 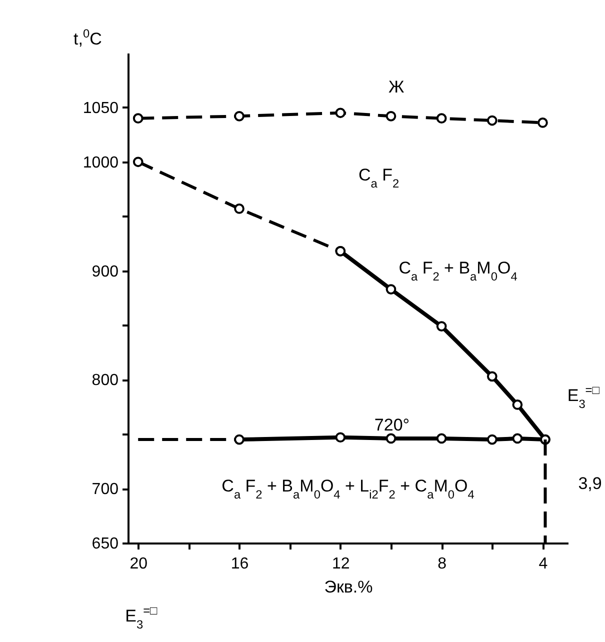 I want to click on y-tick-label: 800, so click(x=105, y=381).